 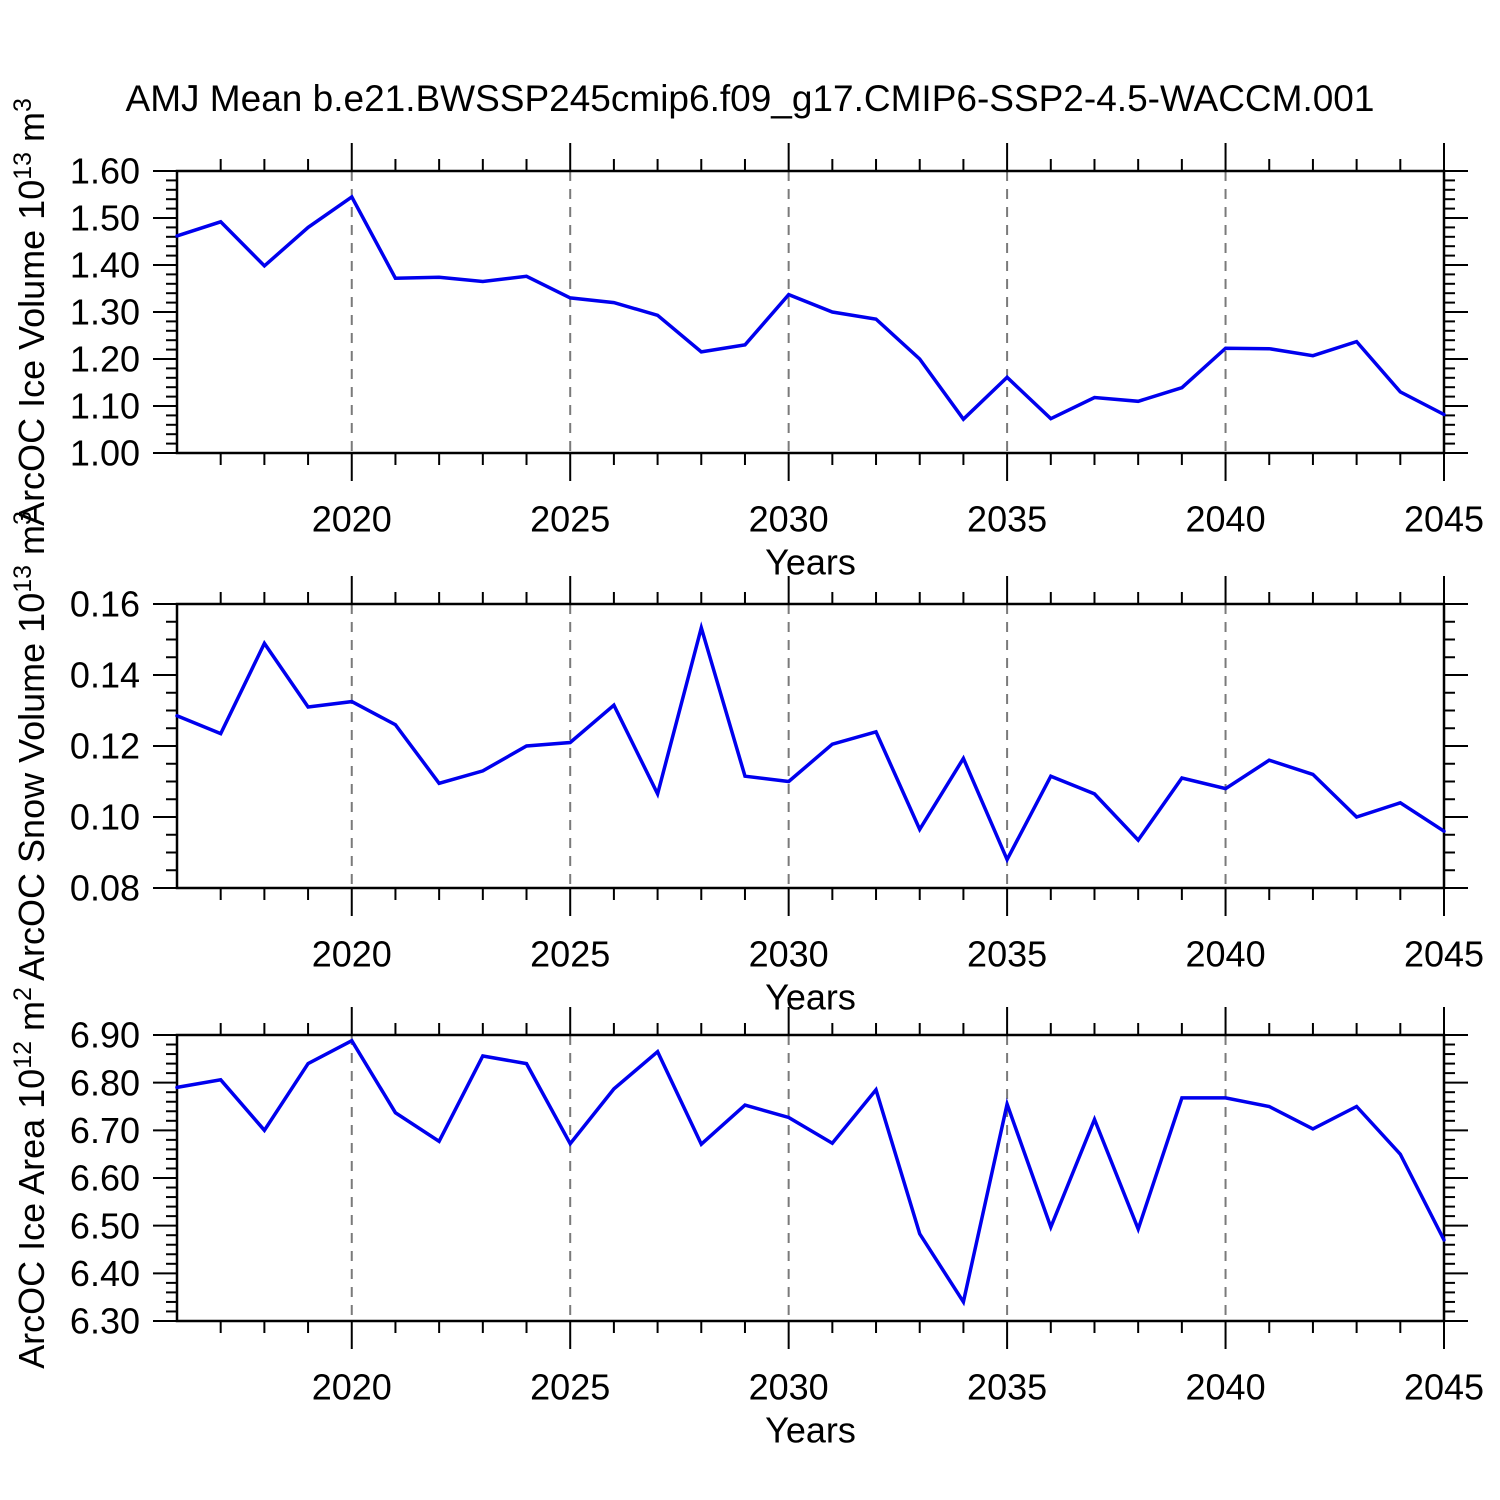 I want to click on y-tick-label: 0.10, so click(x=105, y=817).